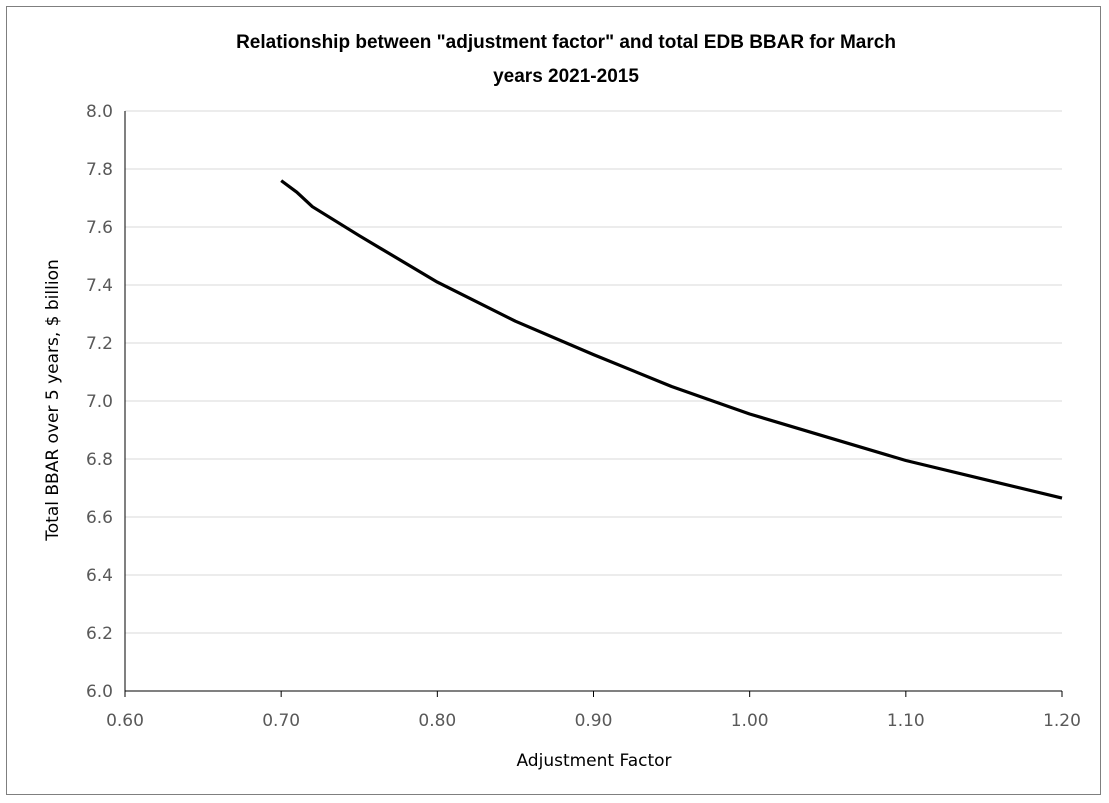 This screenshot has height=803, width=1109. What do you see at coordinates (99, 170) in the screenshot?
I see `y-tick-label: 7.8` at bounding box center [99, 170].